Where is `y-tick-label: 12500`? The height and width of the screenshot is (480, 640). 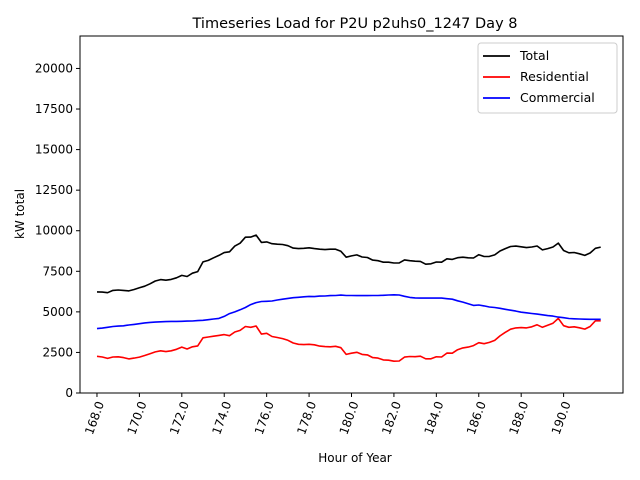 y-tick-label: 12500 is located at coordinates (54, 190).